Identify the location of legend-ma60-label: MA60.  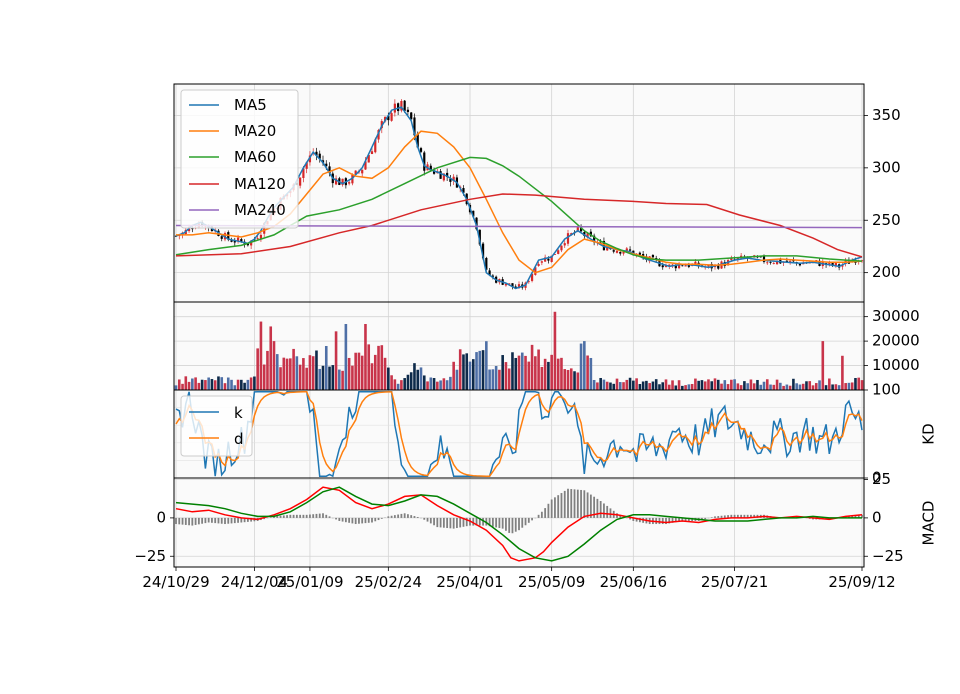
(255, 157).